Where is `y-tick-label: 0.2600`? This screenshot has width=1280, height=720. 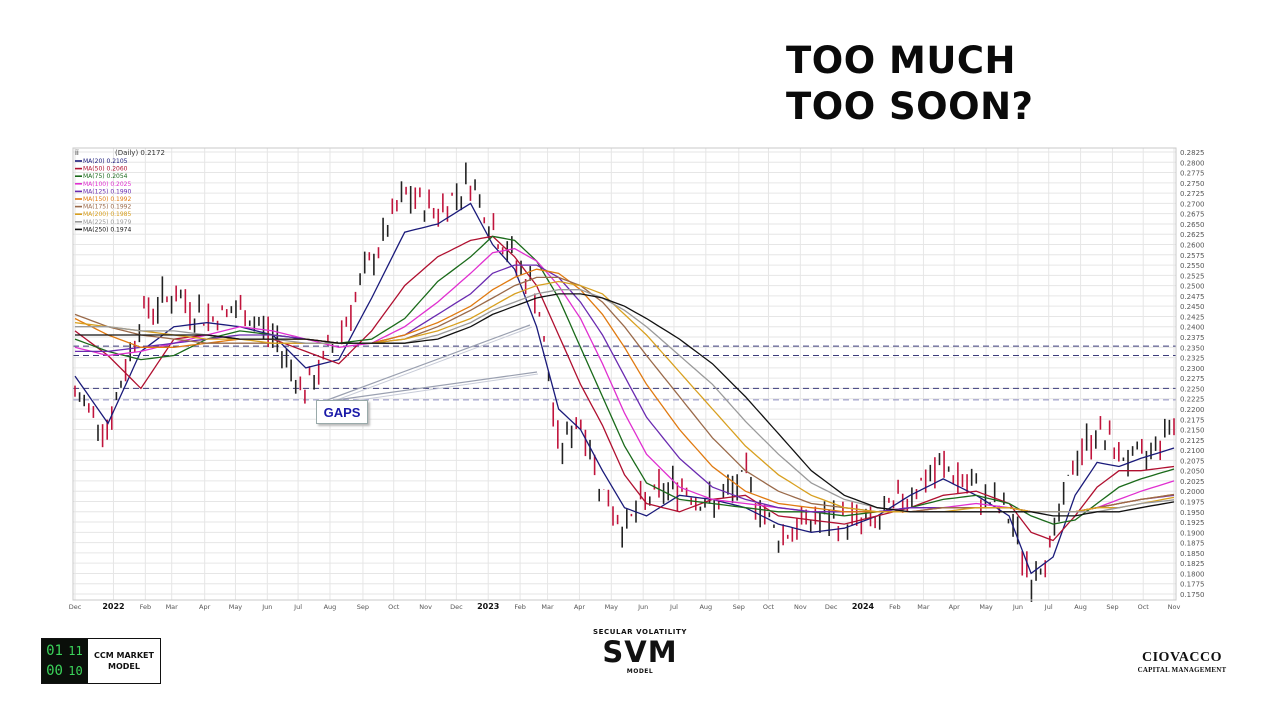 y-tick-label: 0.2600 is located at coordinates (1192, 246).